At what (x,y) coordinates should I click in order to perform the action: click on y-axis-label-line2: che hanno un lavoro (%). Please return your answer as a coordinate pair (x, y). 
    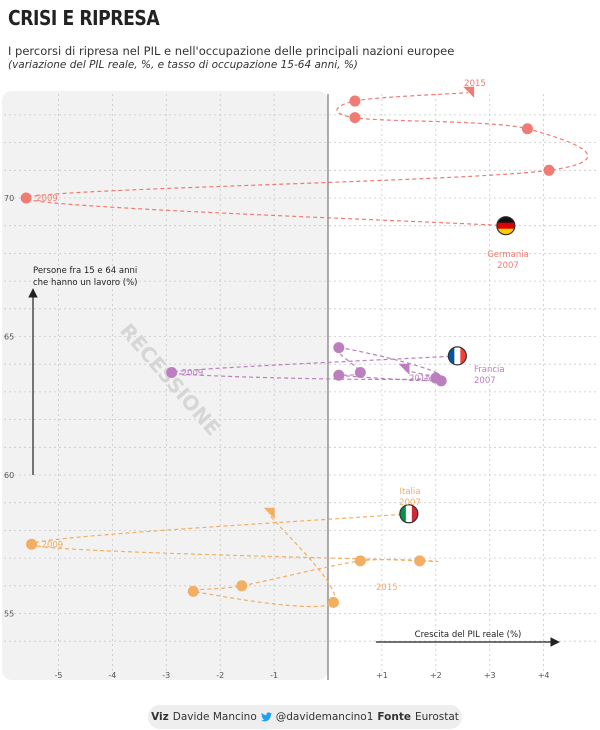
    Looking at the image, I should click on (85, 283).